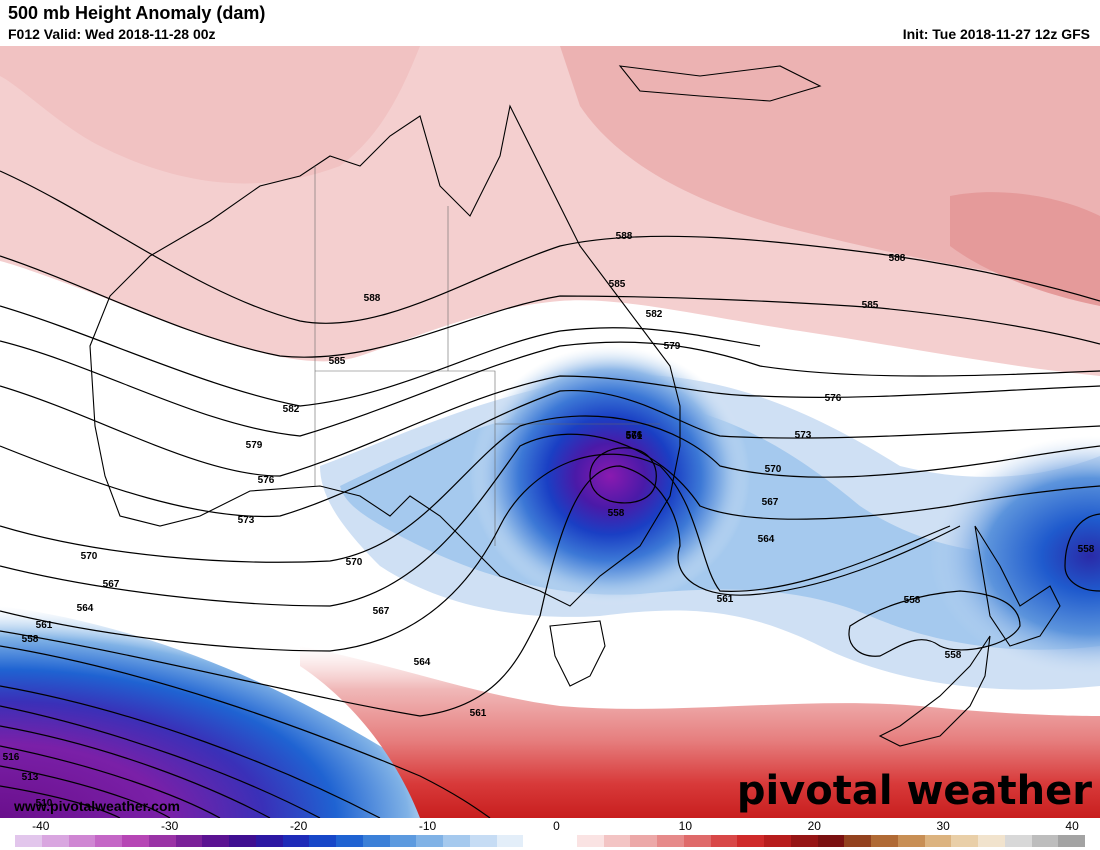 This screenshot has width=1100, height=850. What do you see at coordinates (427, 826) in the screenshot?
I see `colorbar-tick-label: -10` at bounding box center [427, 826].